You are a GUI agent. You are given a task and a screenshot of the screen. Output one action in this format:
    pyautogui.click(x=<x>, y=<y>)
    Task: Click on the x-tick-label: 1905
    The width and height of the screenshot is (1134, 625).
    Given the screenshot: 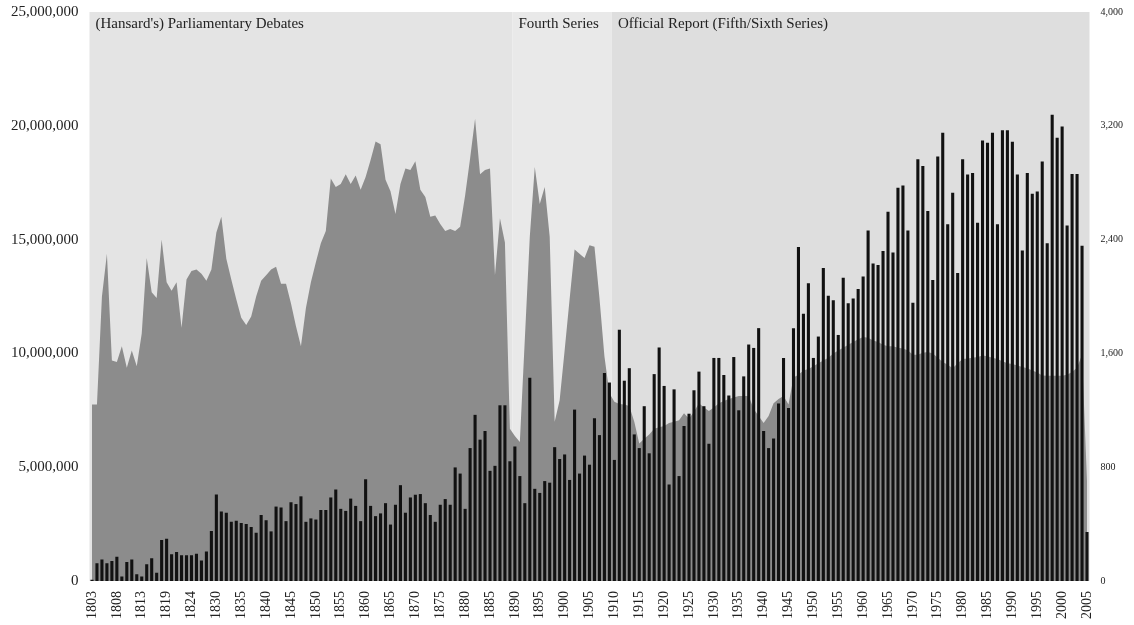 What is the action you would take?
    pyautogui.click(x=589, y=605)
    